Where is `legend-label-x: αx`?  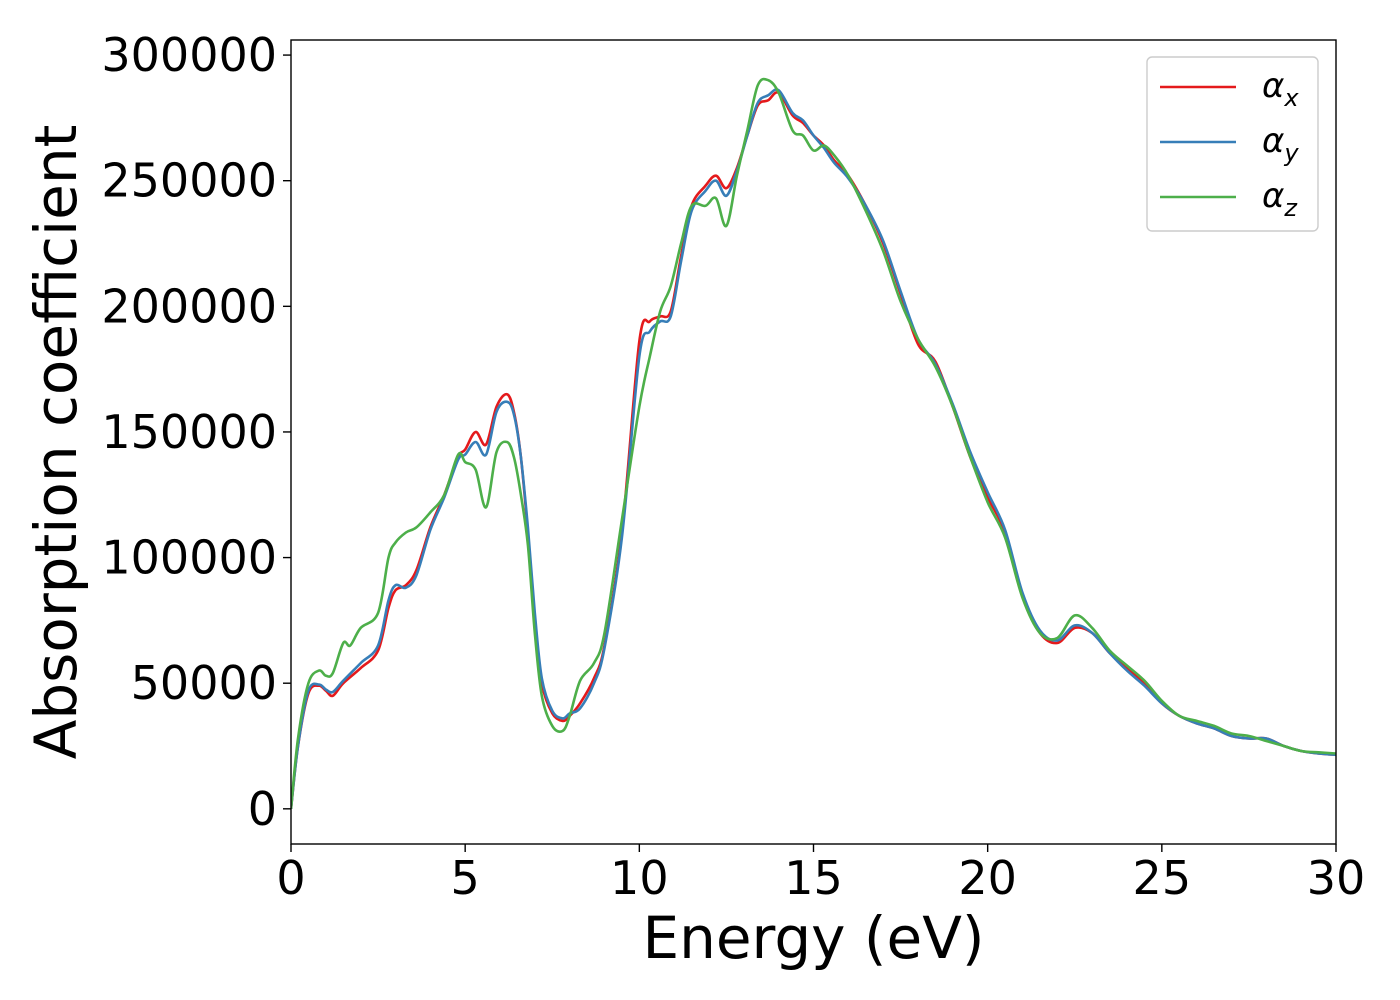 legend-label-x: αx is located at coordinates (1280, 89).